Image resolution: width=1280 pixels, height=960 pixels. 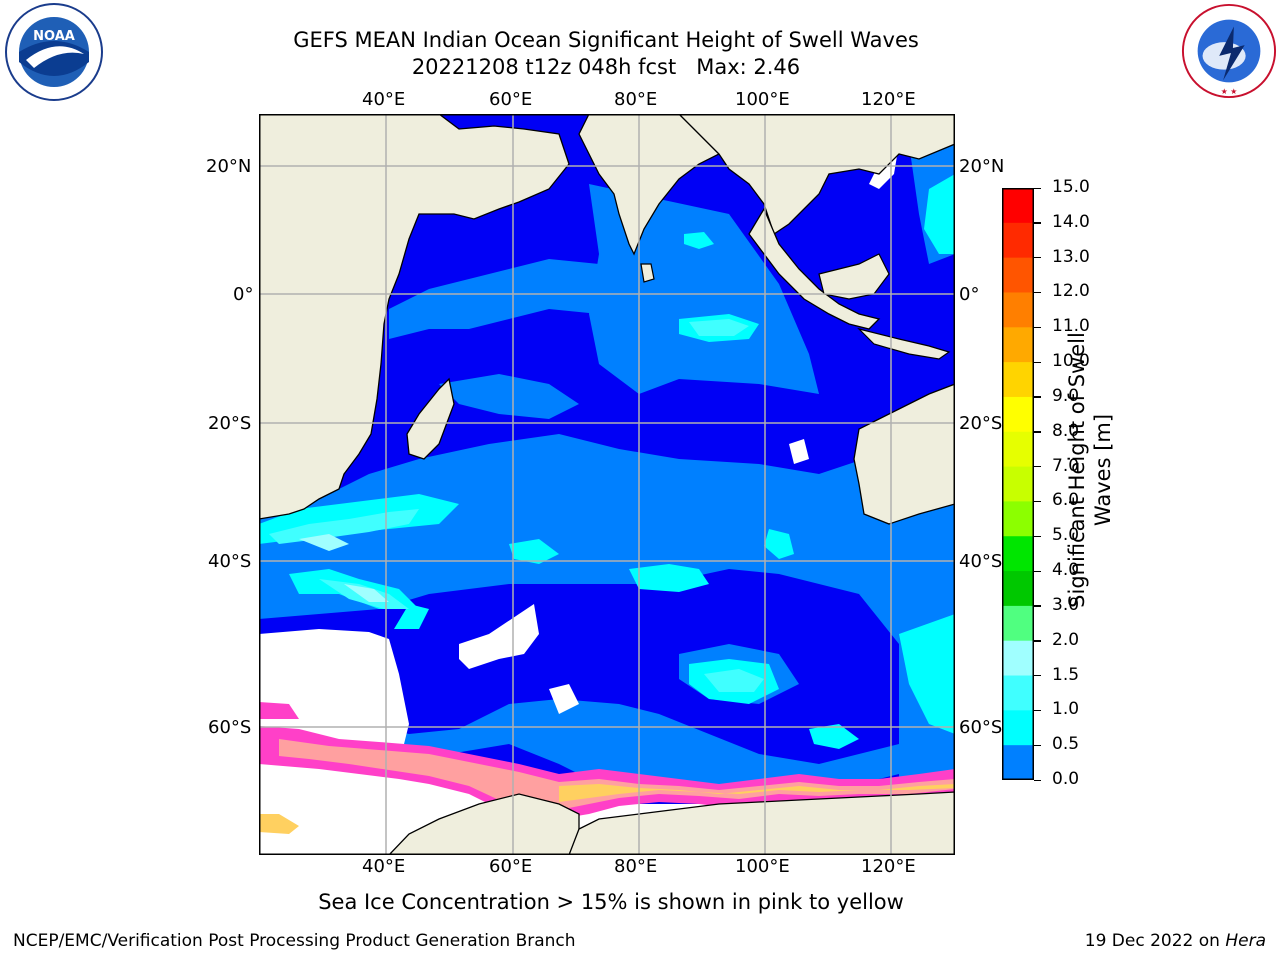 What do you see at coordinates (1066, 779) in the screenshot?
I see `colorbar-tick-label: 0.0` at bounding box center [1066, 779].